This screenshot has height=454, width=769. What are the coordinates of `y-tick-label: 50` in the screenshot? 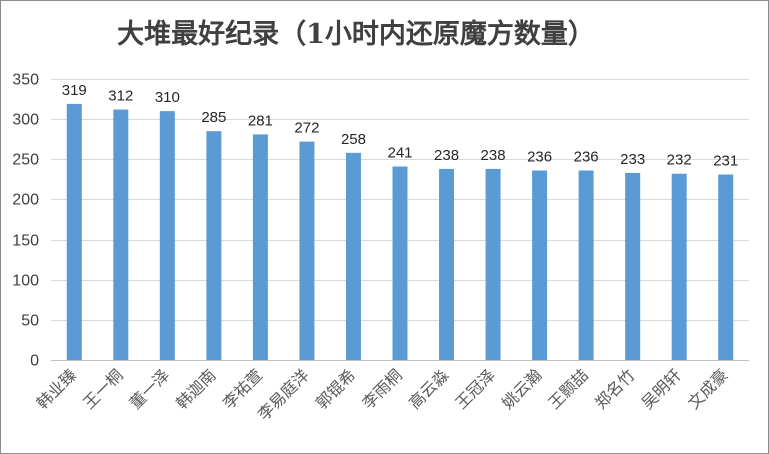 It's located at (30, 321).